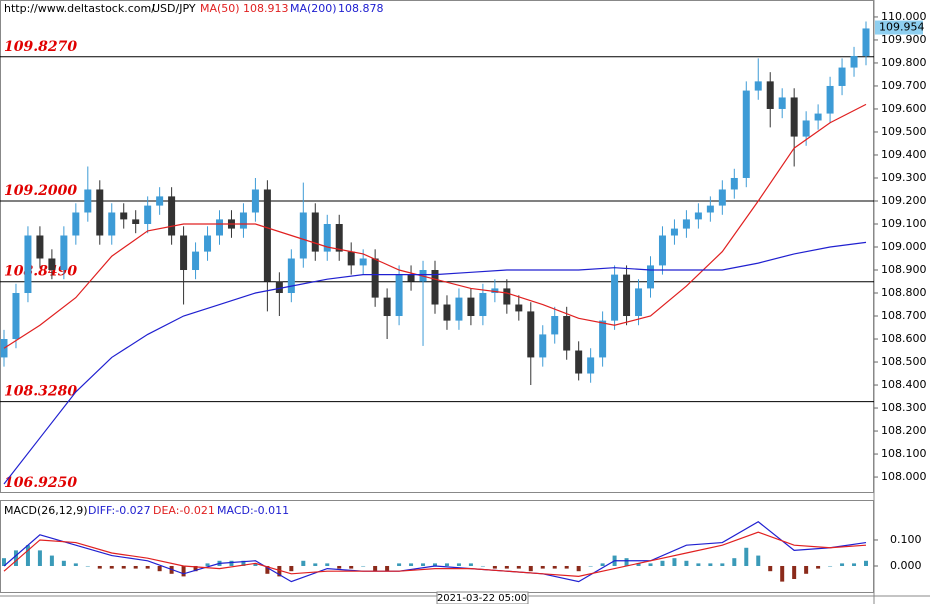  What do you see at coordinates (904, 39) in the screenshot?
I see `y-tick-label: 109.900` at bounding box center [904, 39].